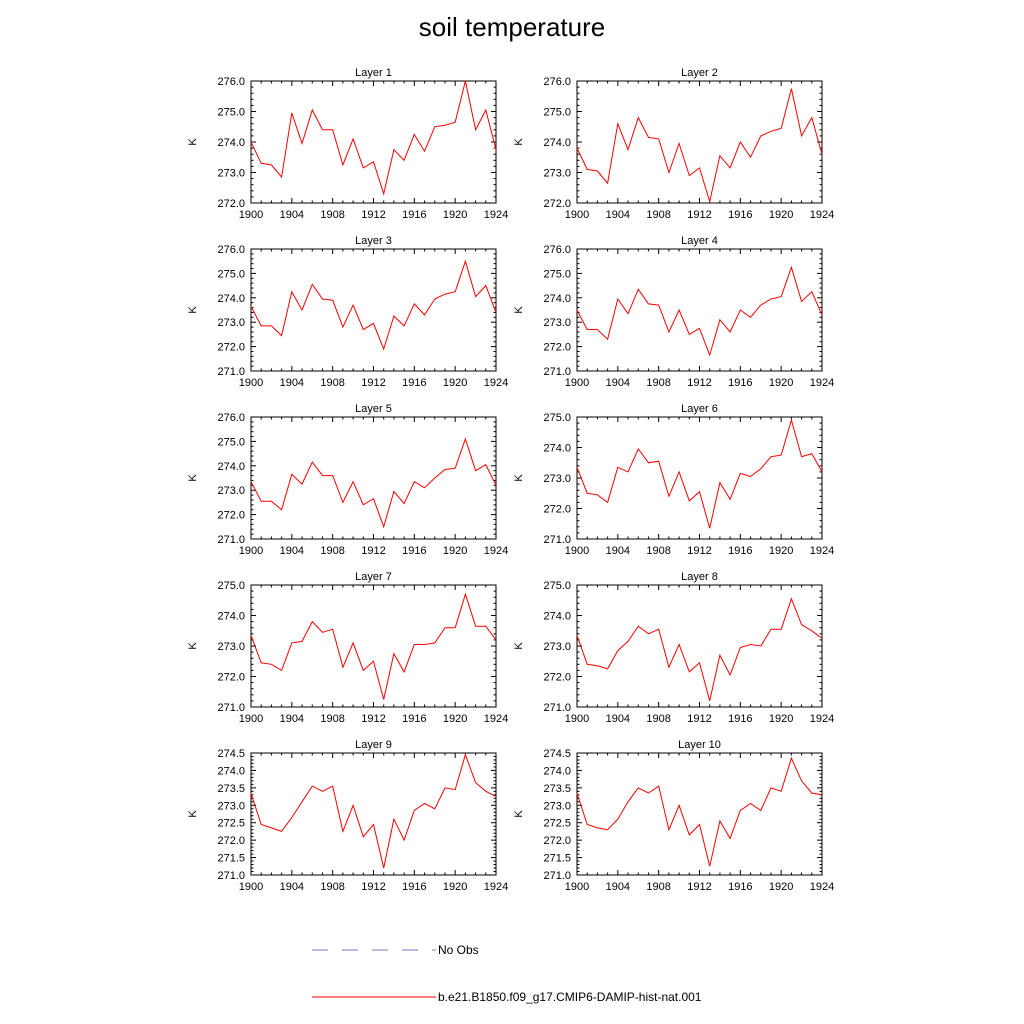  I want to click on y-tick-label: 274.5, so click(231, 754).